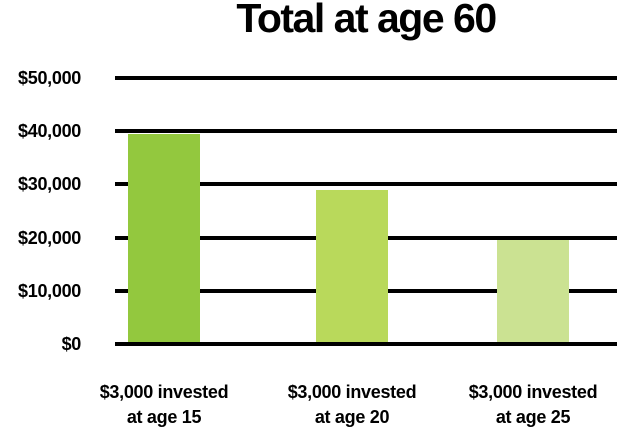 The image size is (617, 430). Describe the element at coordinates (164, 417) in the screenshot. I see `x-axis-label-line: at age 15` at that location.